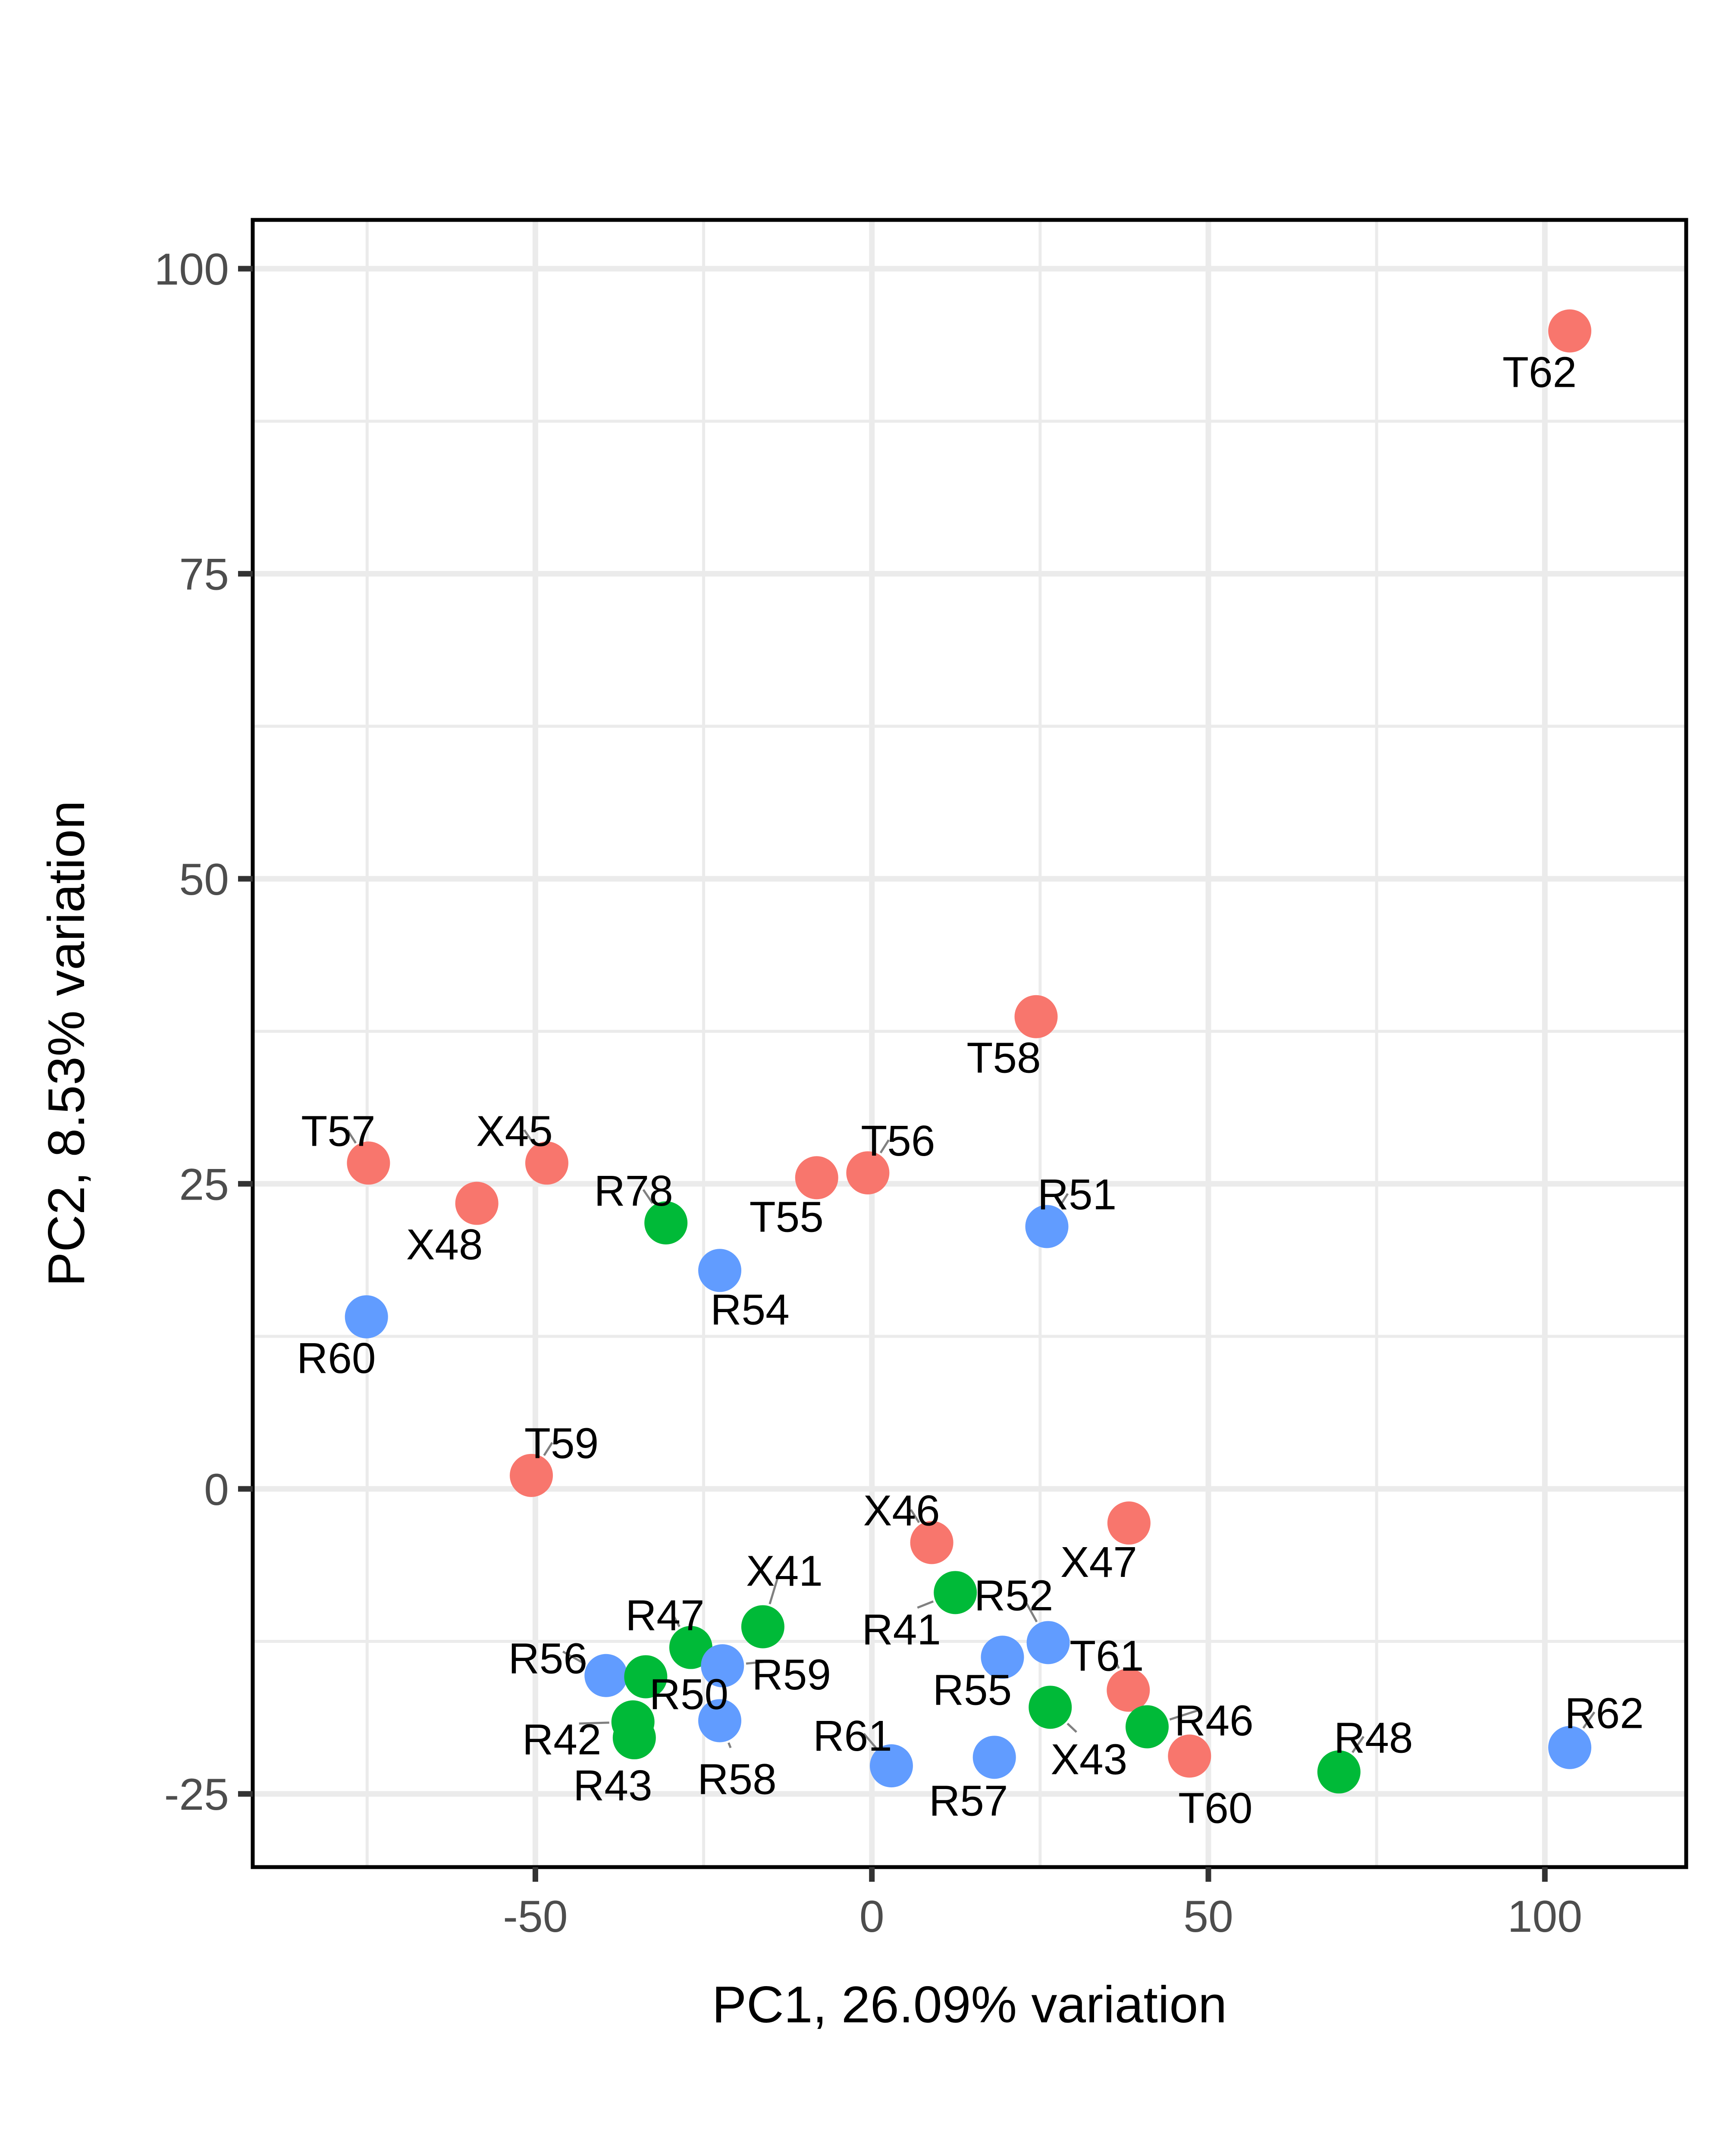  Describe the element at coordinates (901, 1510) in the screenshot. I see `point-label-x46: X46` at that location.